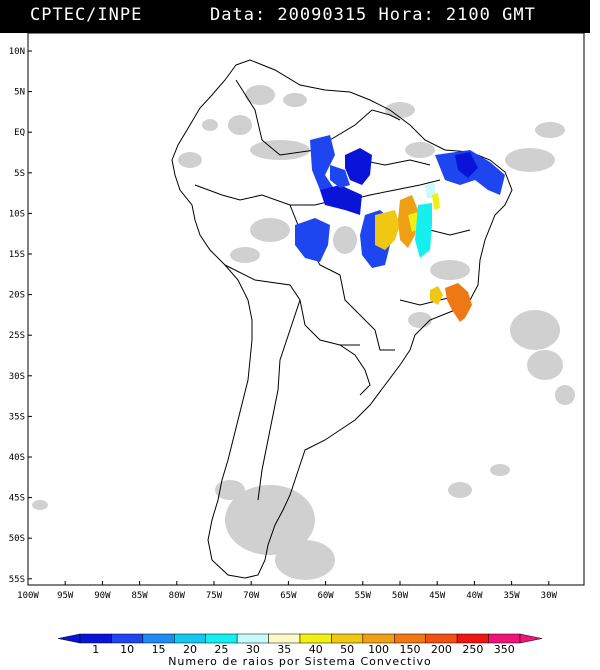 The image size is (600, 670). I want to click on datetime-label: Data: 20090315 Hora: 2100 GMT, so click(373, 15).